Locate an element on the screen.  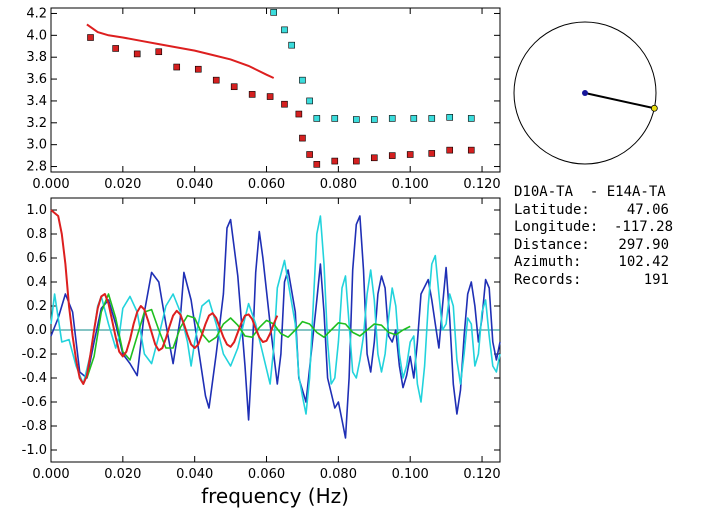
top-x-tick-label: 0.100 is located at coordinates (410, 184).